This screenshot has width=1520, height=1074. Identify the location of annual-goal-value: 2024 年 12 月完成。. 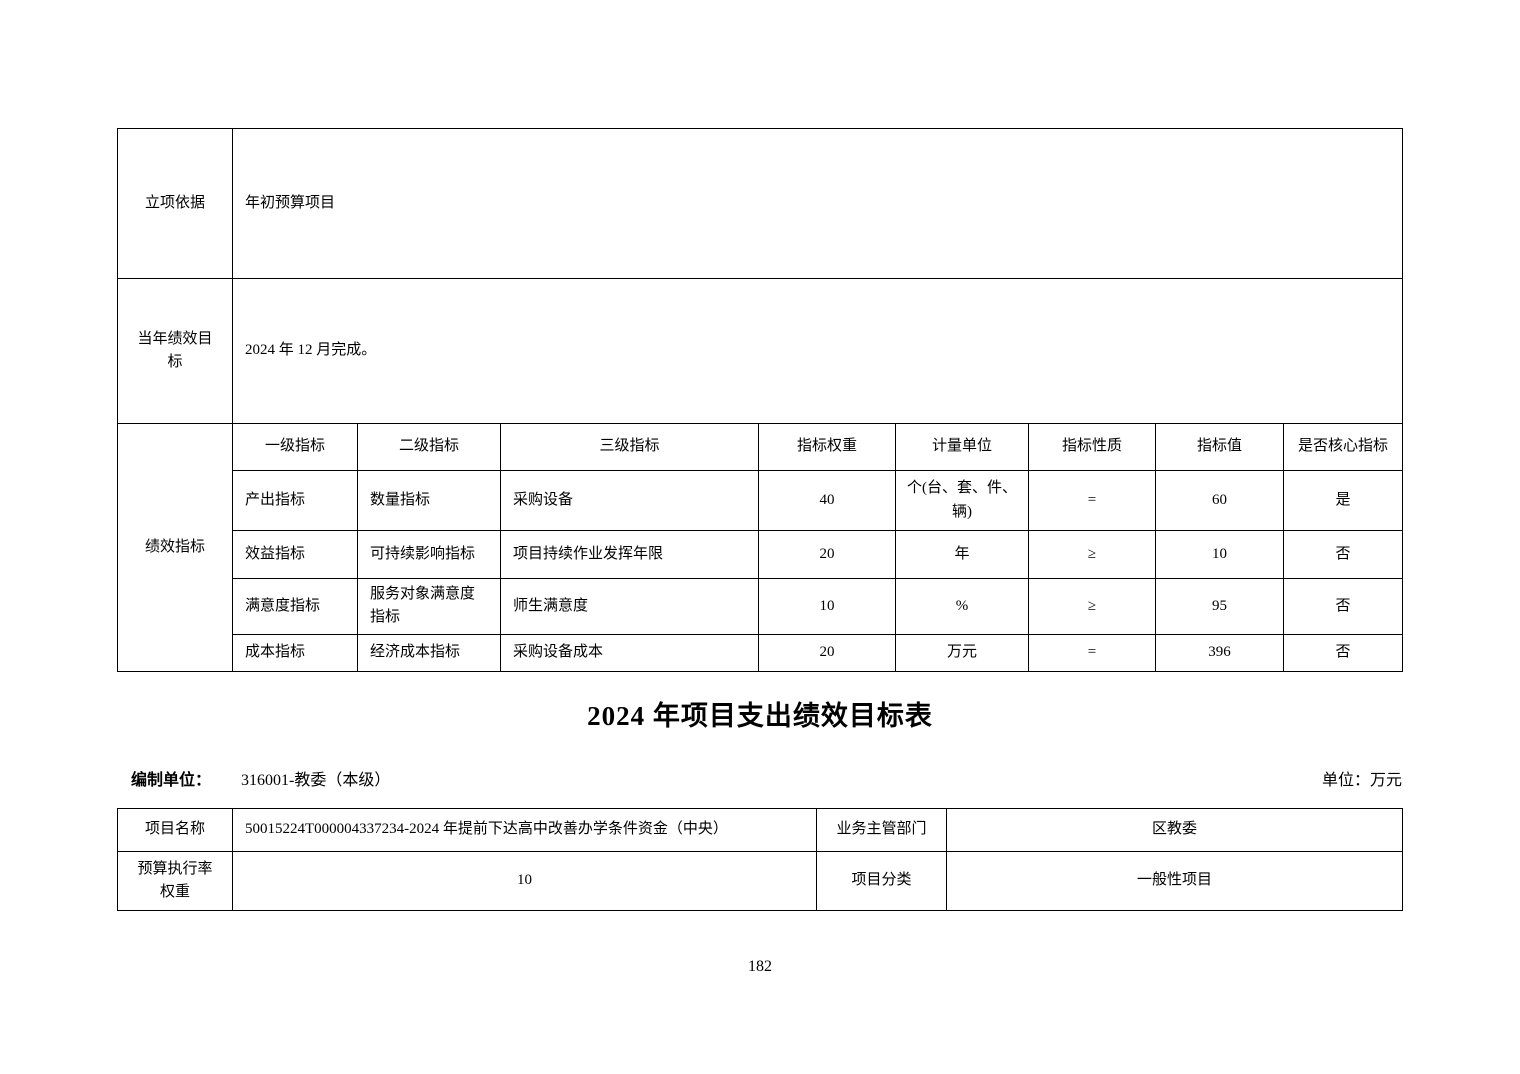
(817, 351).